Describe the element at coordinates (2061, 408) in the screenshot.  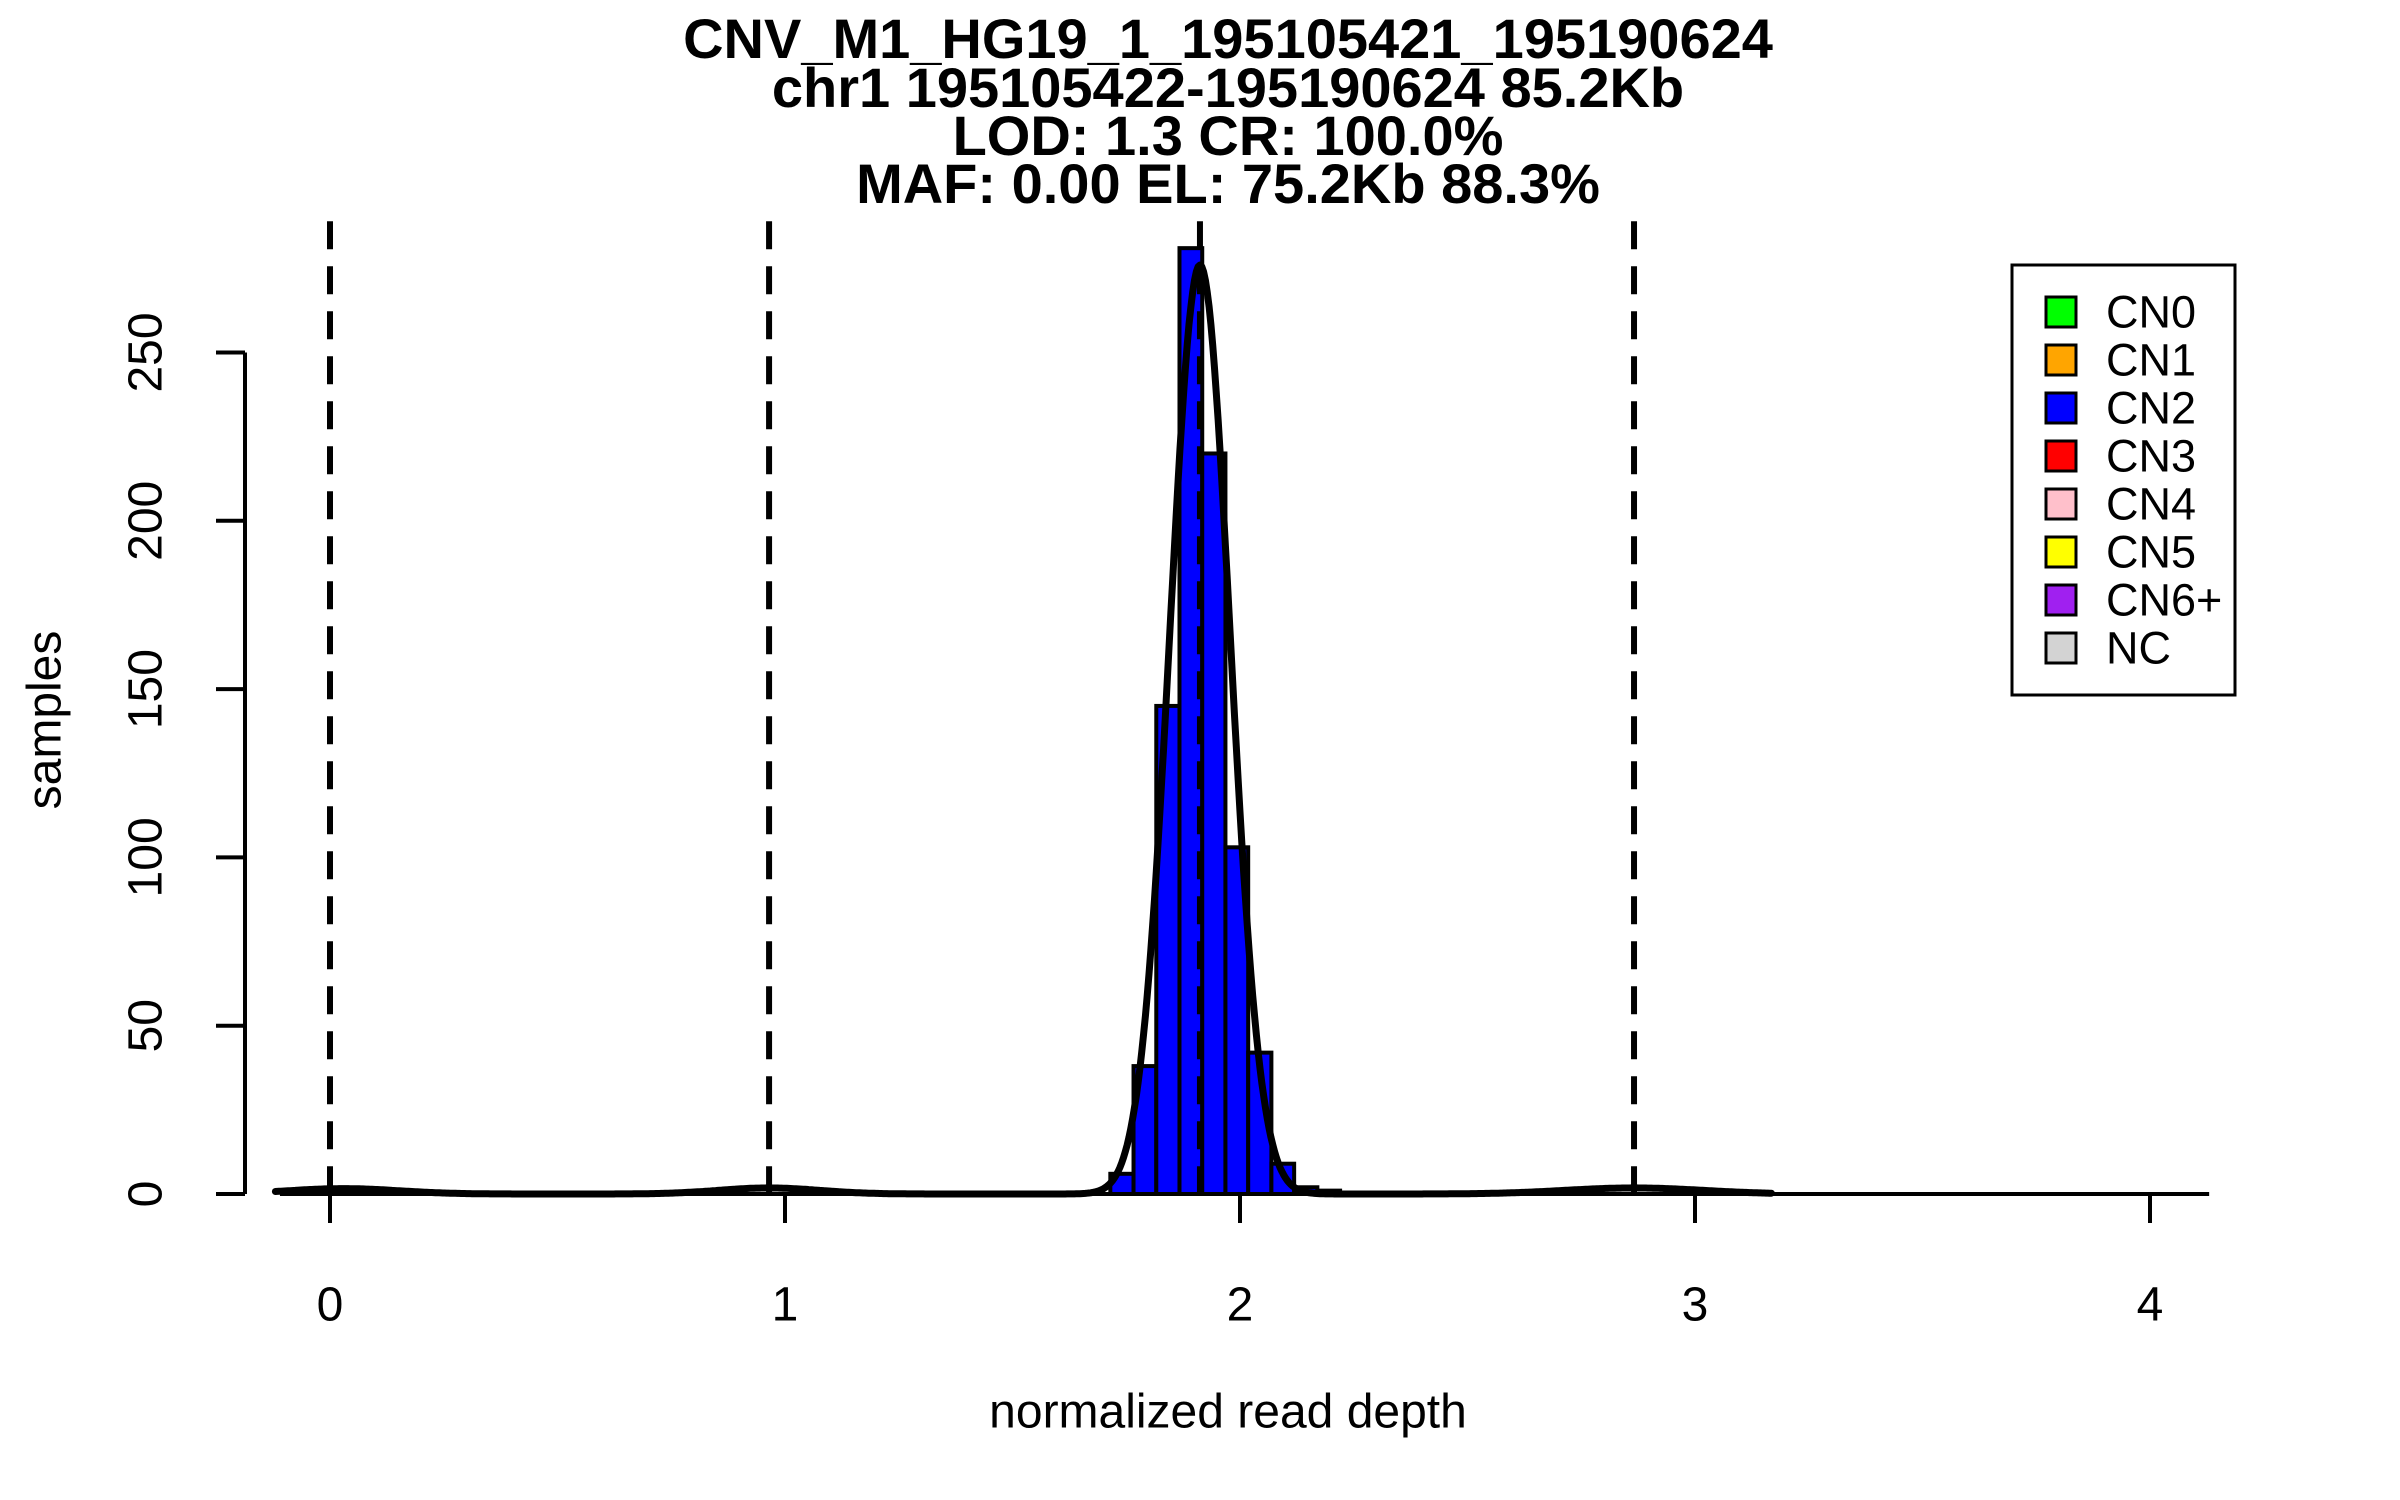
I see `legend-swatch-cn2` at that location.